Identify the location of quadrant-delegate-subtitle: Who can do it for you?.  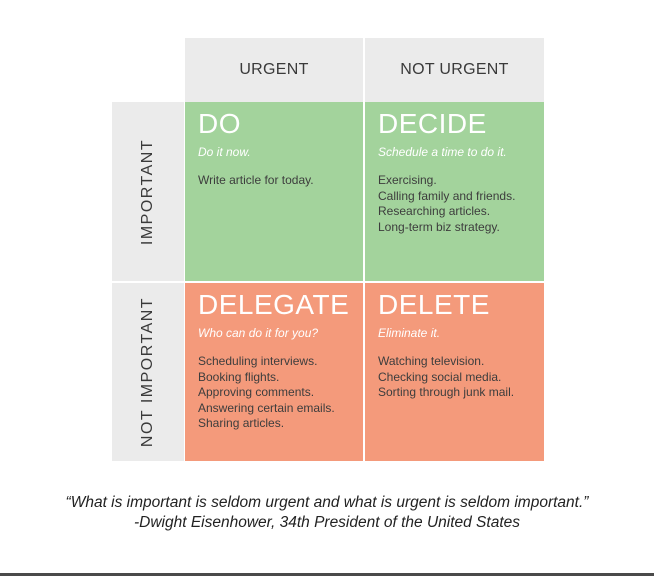
(258, 333).